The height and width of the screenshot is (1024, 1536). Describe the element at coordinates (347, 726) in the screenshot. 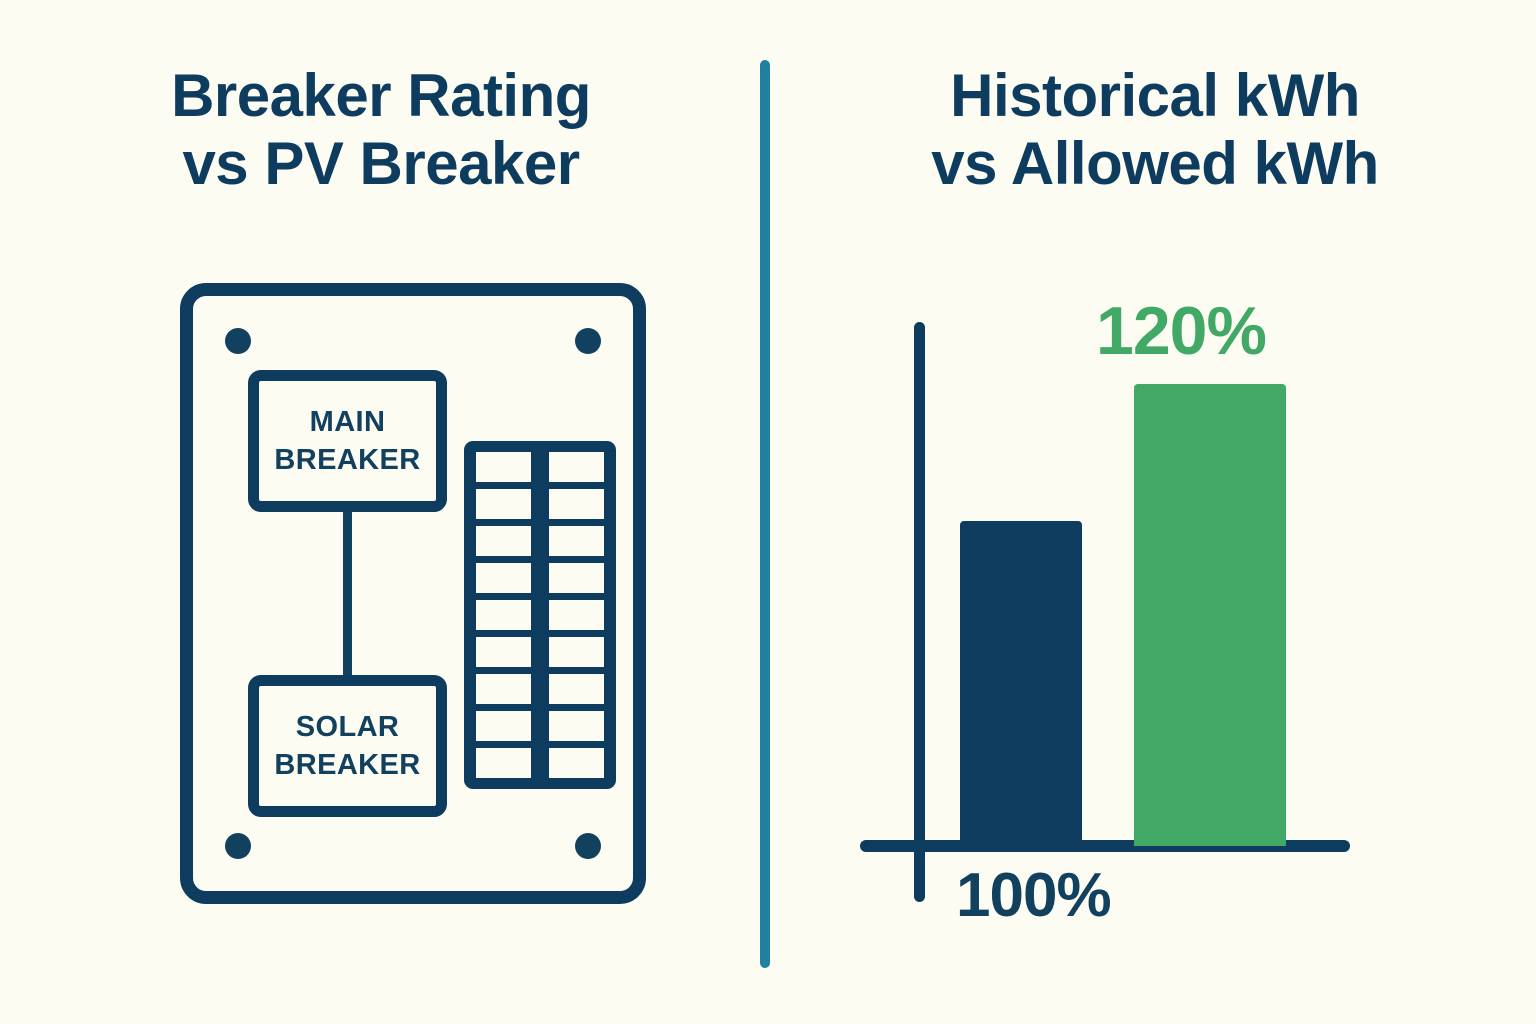

I see `solar-breaker-label-line-1: SOLAR` at that location.